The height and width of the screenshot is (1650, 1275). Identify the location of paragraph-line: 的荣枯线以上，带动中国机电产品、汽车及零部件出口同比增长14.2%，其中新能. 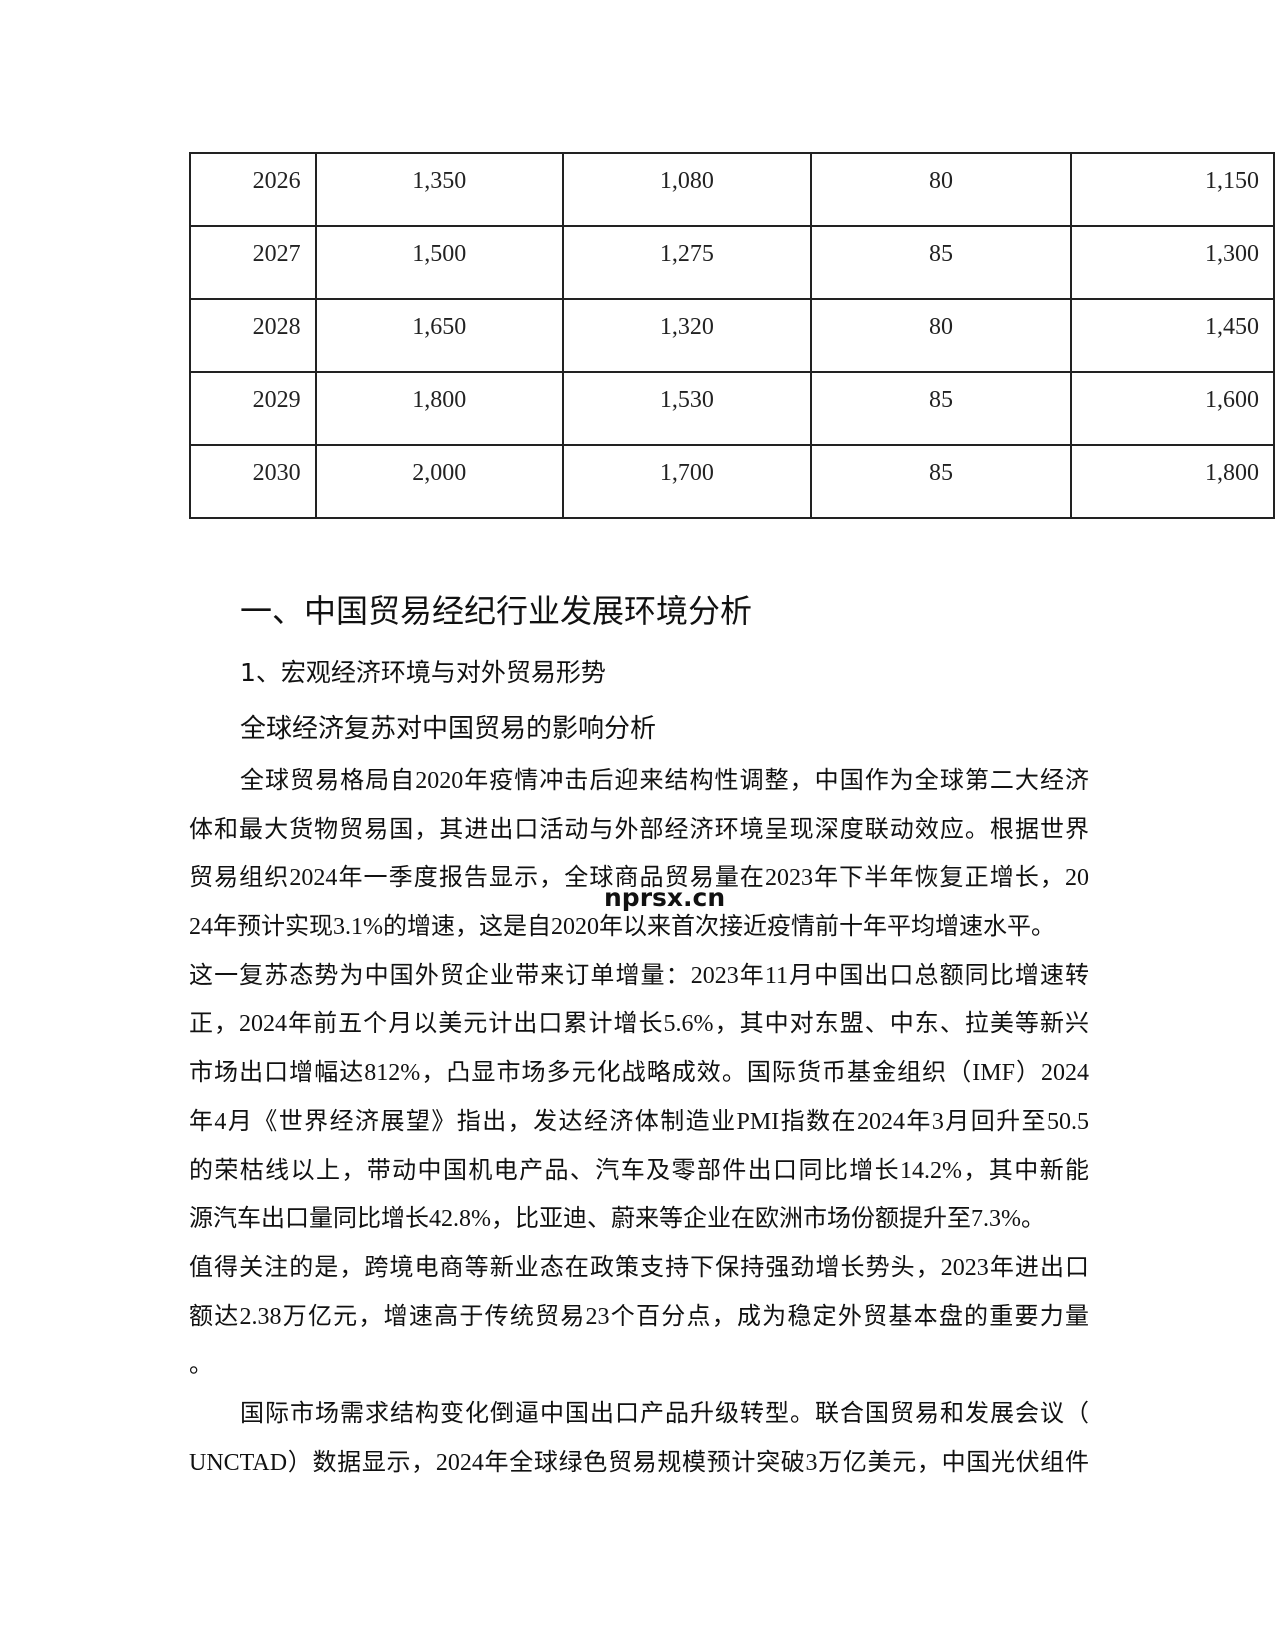
(639, 1170).